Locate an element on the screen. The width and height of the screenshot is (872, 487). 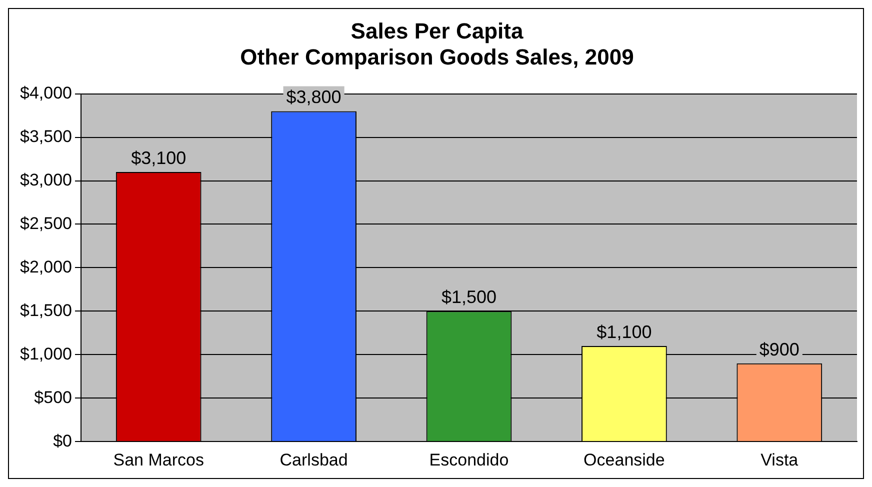
y-tick-label: $3,000 is located at coordinates (46, 180).